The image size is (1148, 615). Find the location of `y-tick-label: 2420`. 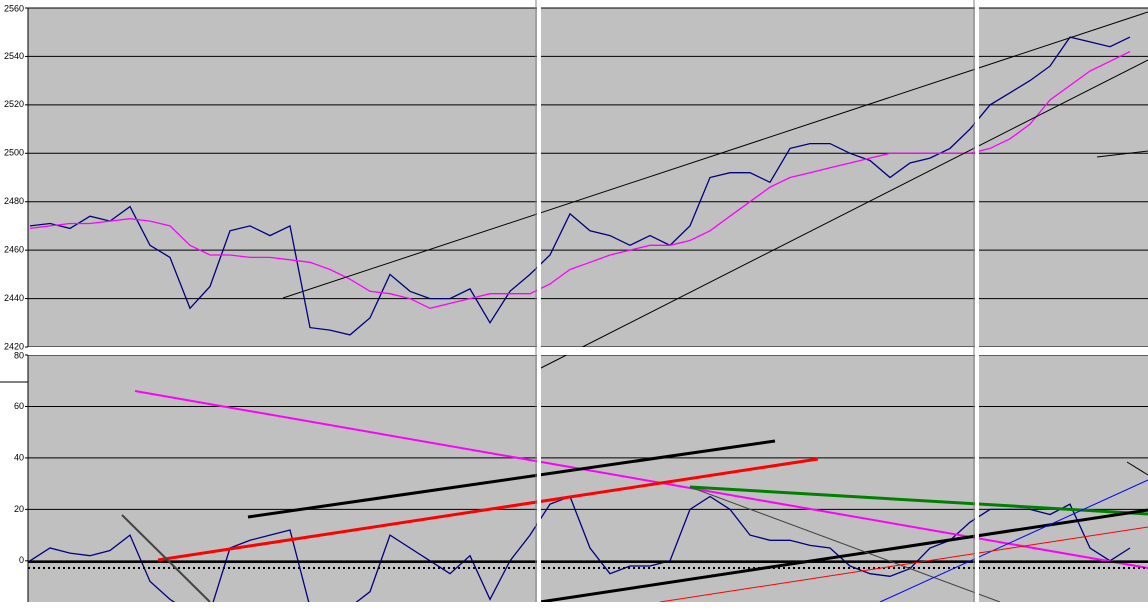

y-tick-label: 2420 is located at coordinates (14, 346).